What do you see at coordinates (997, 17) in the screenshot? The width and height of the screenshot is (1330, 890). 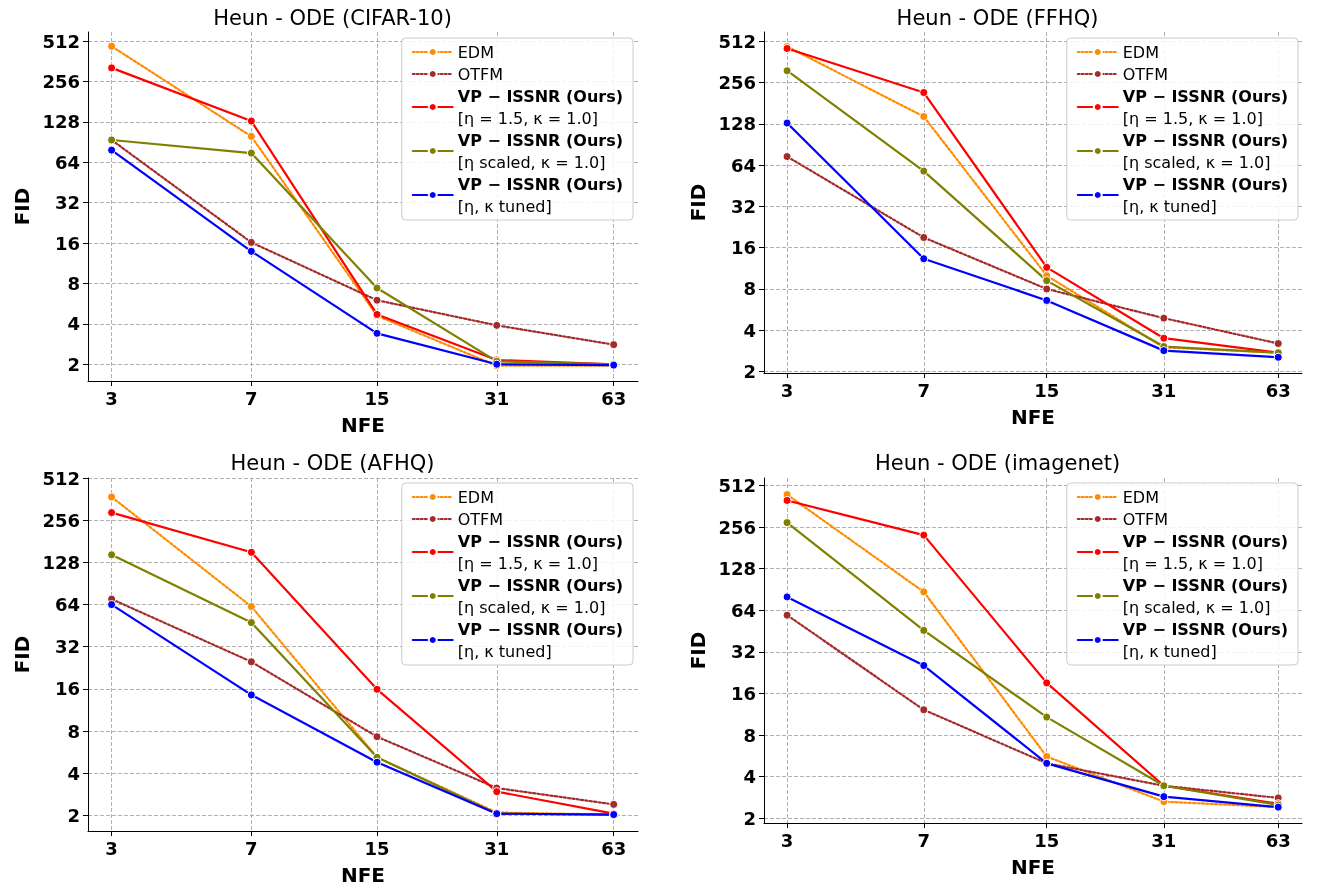 I see `chart-title: Heun - ODE (FFHQ)` at bounding box center [997, 17].